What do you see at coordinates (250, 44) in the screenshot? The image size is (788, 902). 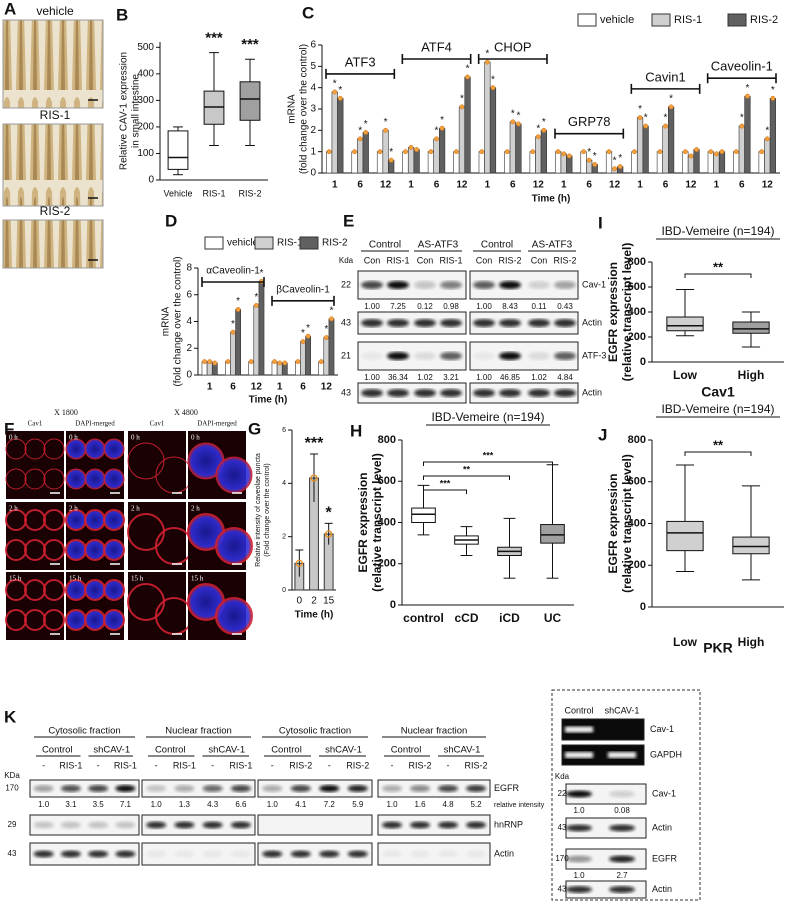 I see `significance: ***` at bounding box center [250, 44].